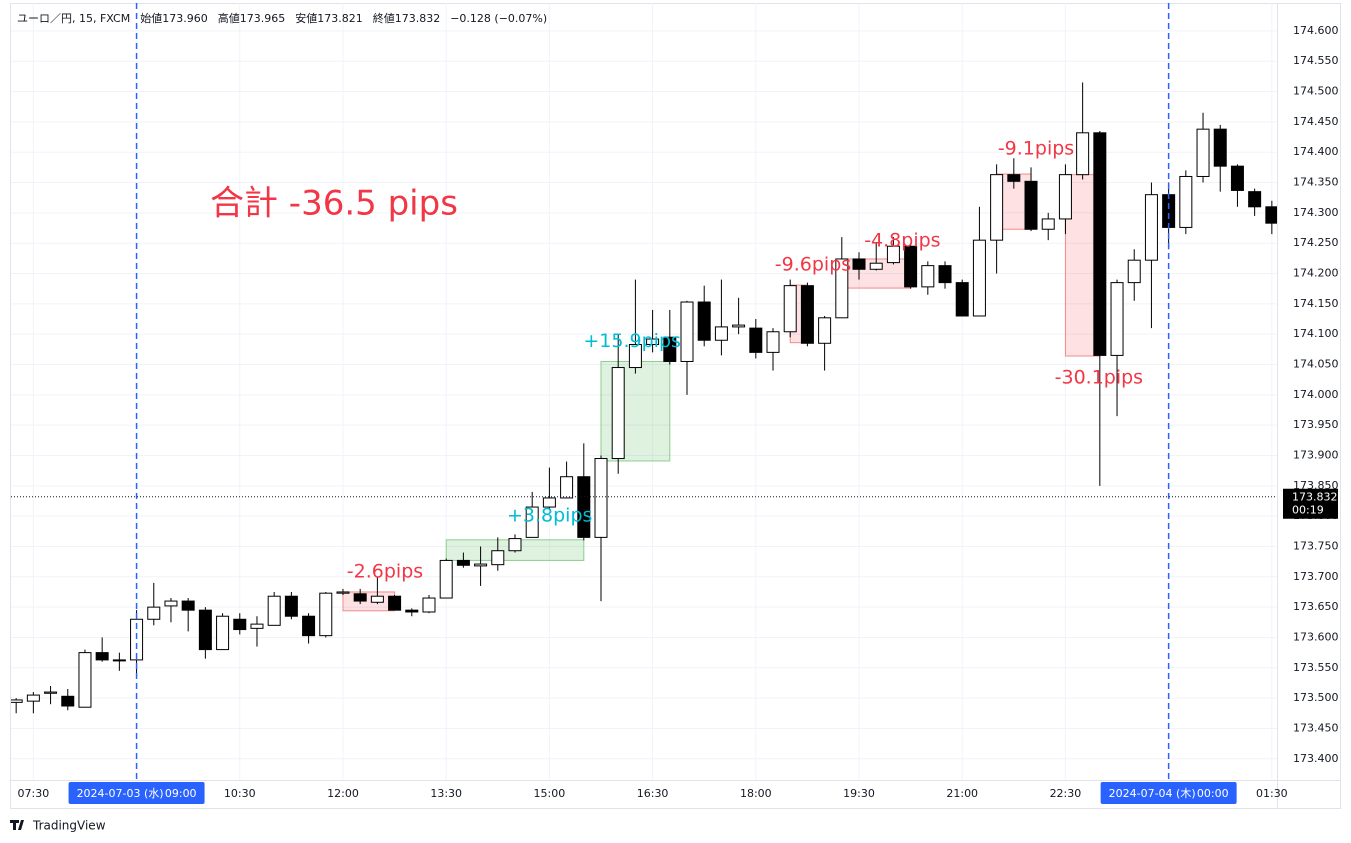 This screenshot has height=843, width=1351. I want to click on trade-label: -4.8pips, so click(902, 240).